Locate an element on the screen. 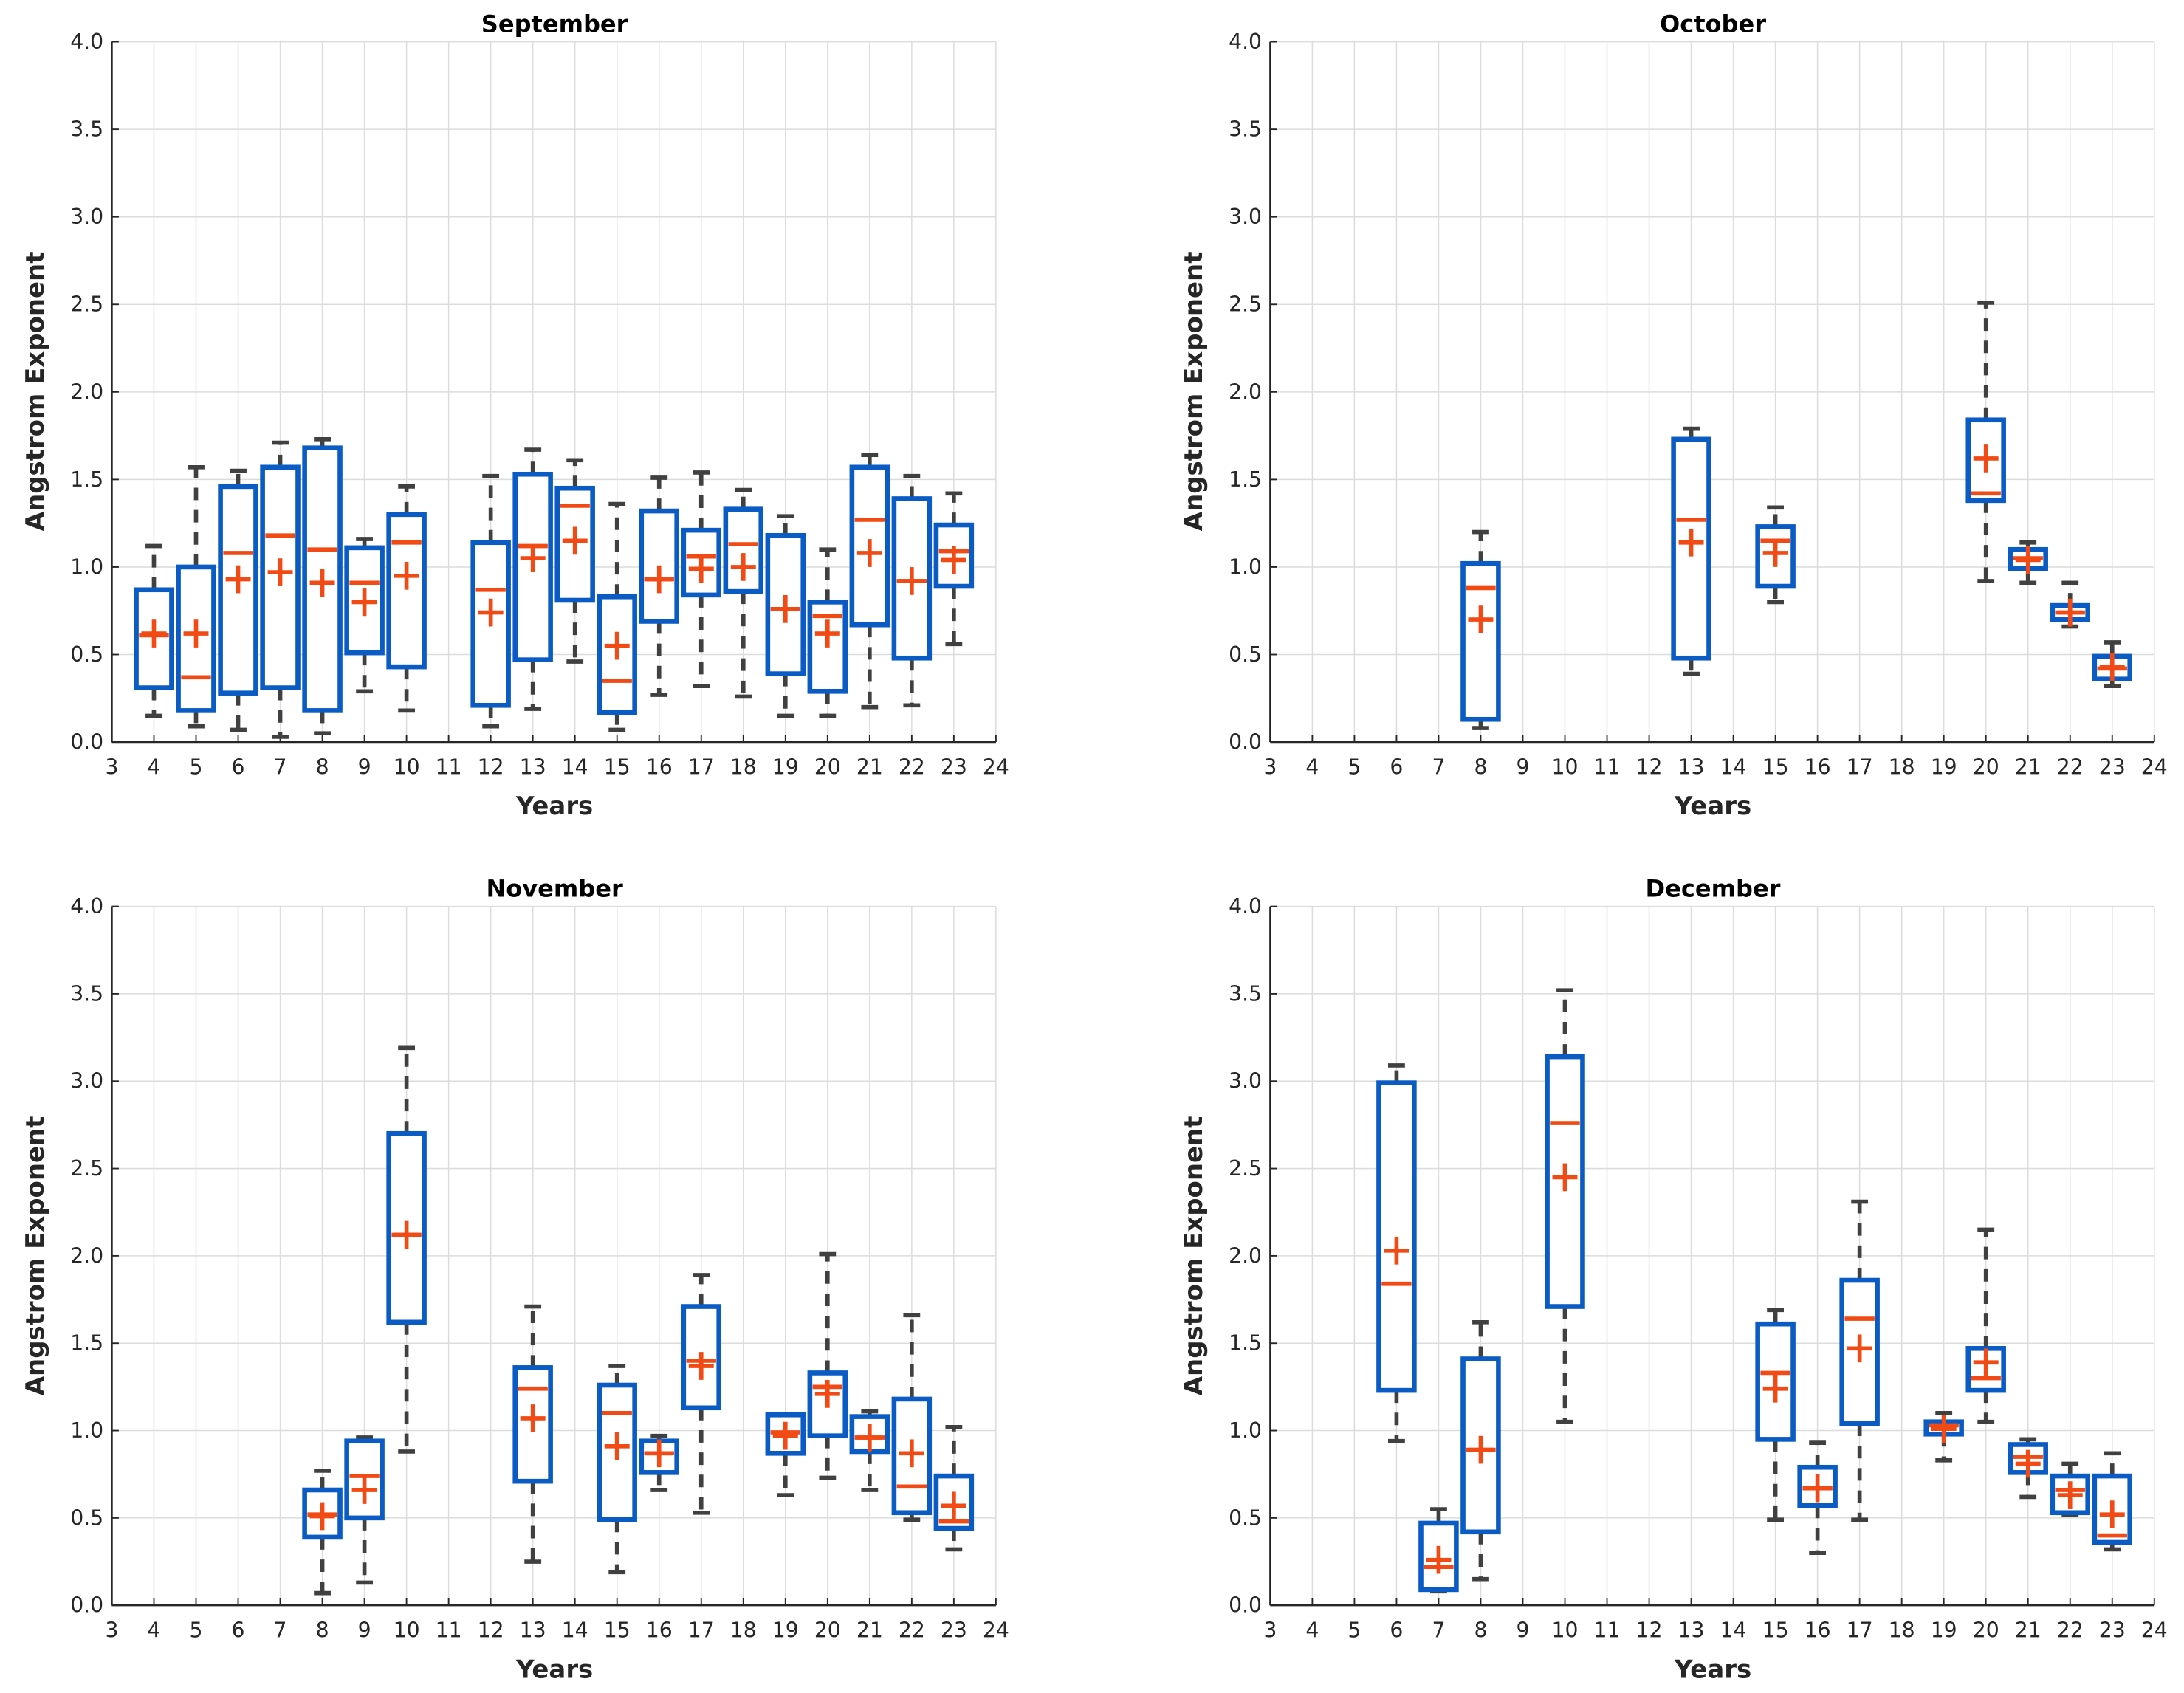  panel-title: September is located at coordinates (555, 24).